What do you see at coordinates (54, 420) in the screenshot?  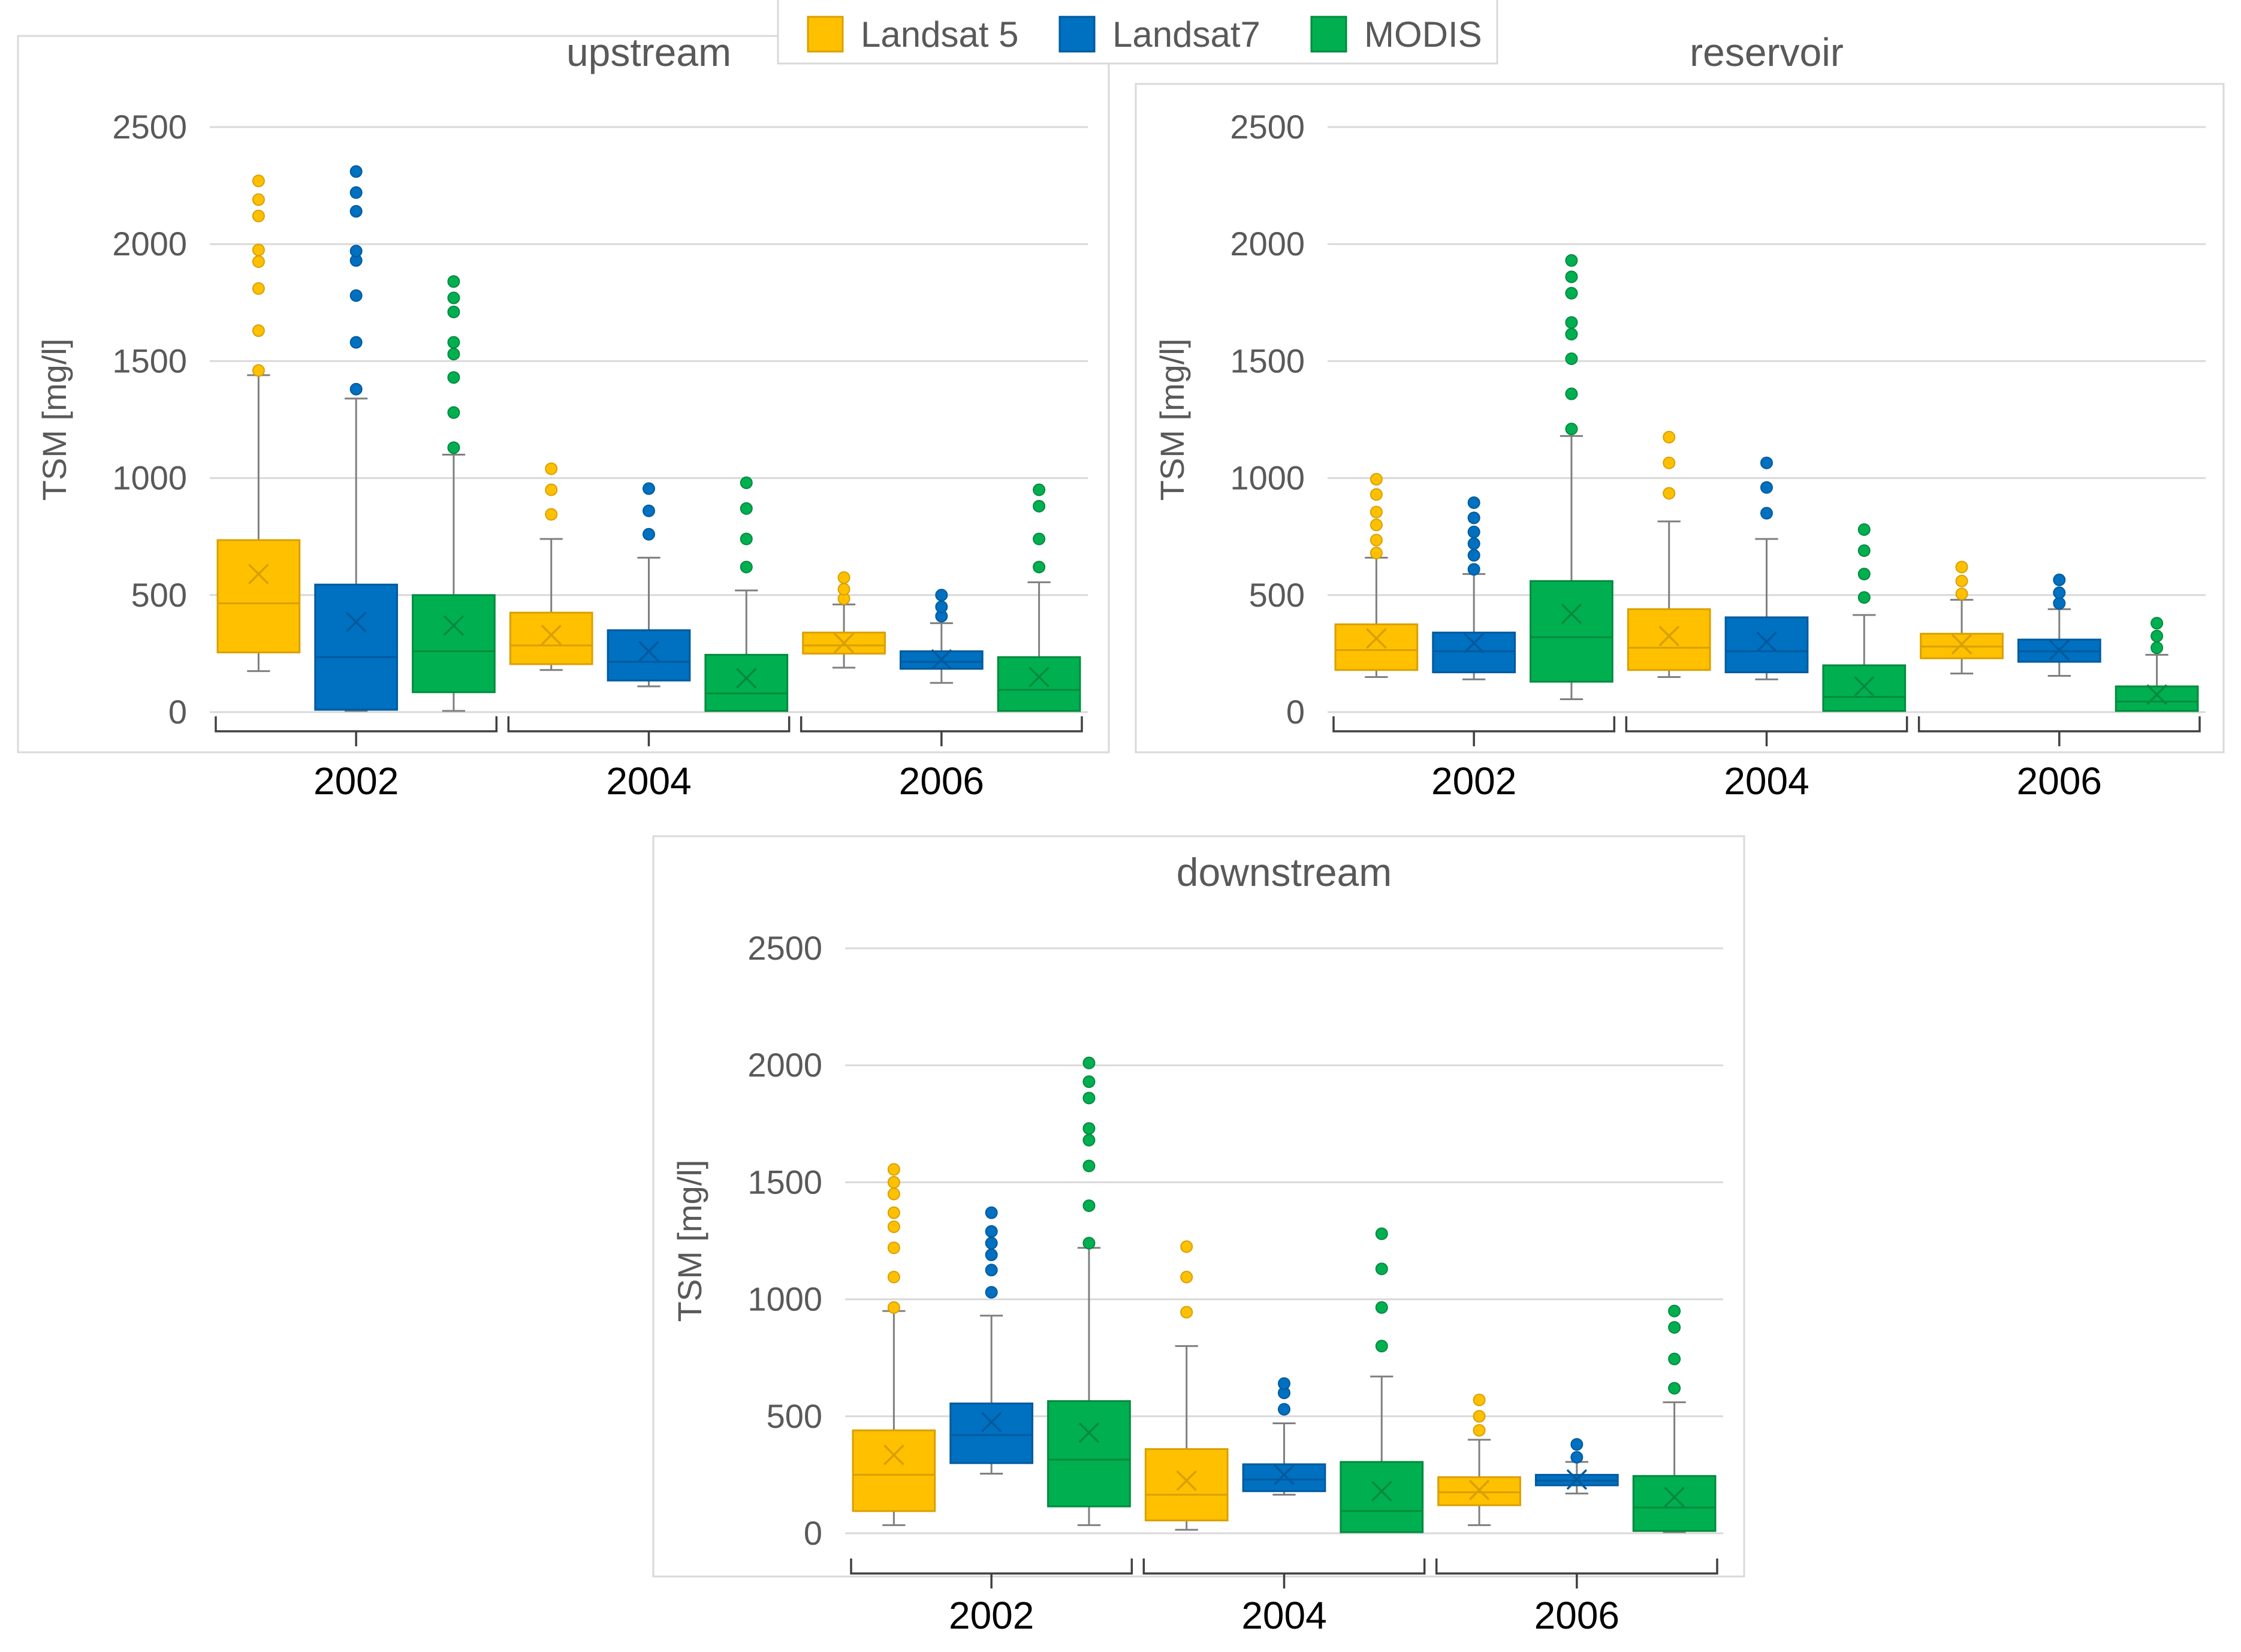 I see `y-axis-title: TSM [mg/l]` at bounding box center [54, 420].